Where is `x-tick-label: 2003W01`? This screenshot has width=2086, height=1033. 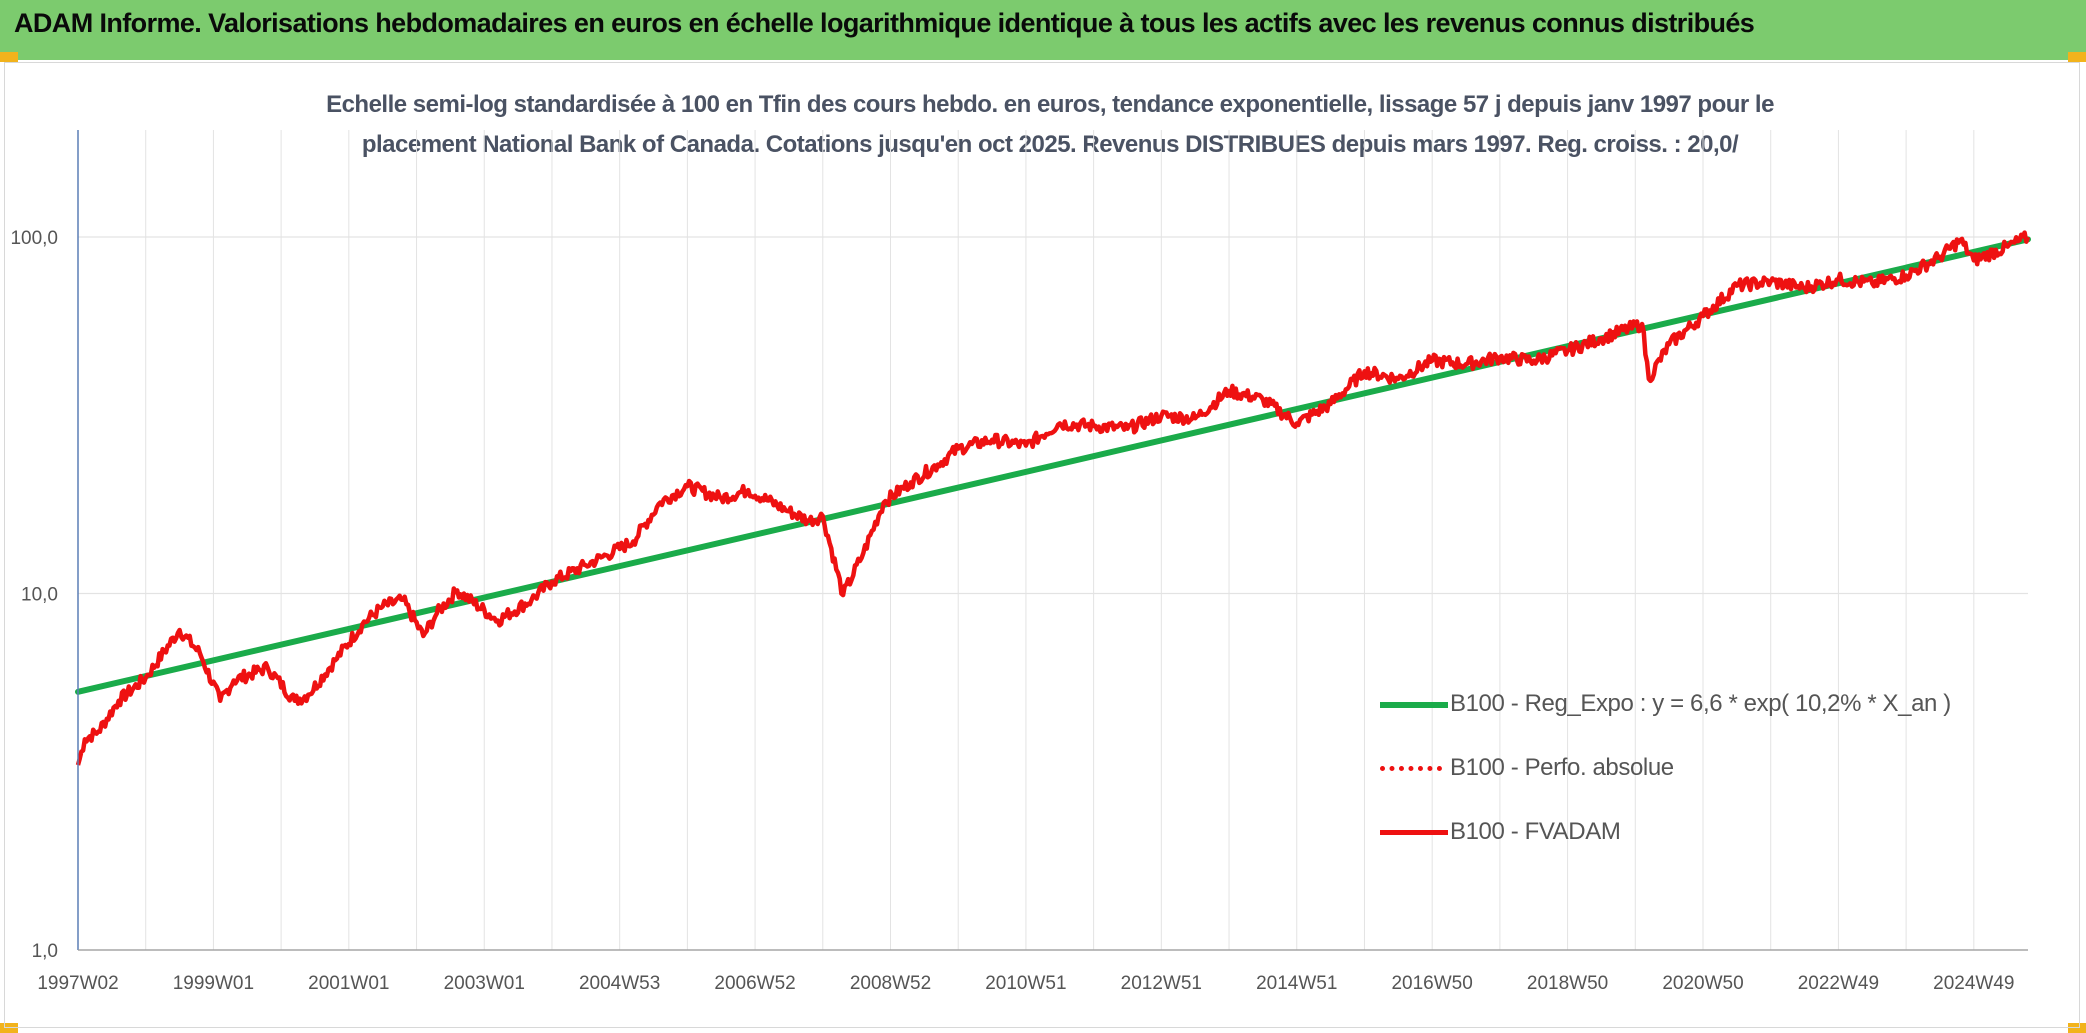 x-tick-label: 2003W01 is located at coordinates (484, 983).